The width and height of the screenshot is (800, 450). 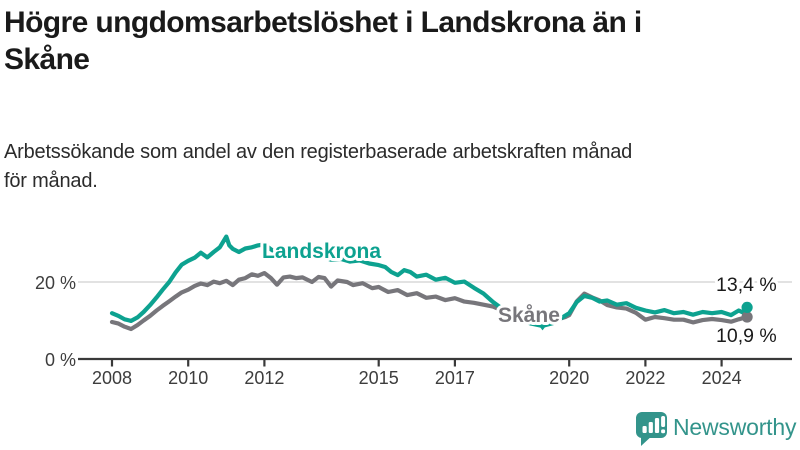 What do you see at coordinates (51, 181) in the screenshot?
I see `subtitle-line-2: för månad.` at bounding box center [51, 181].